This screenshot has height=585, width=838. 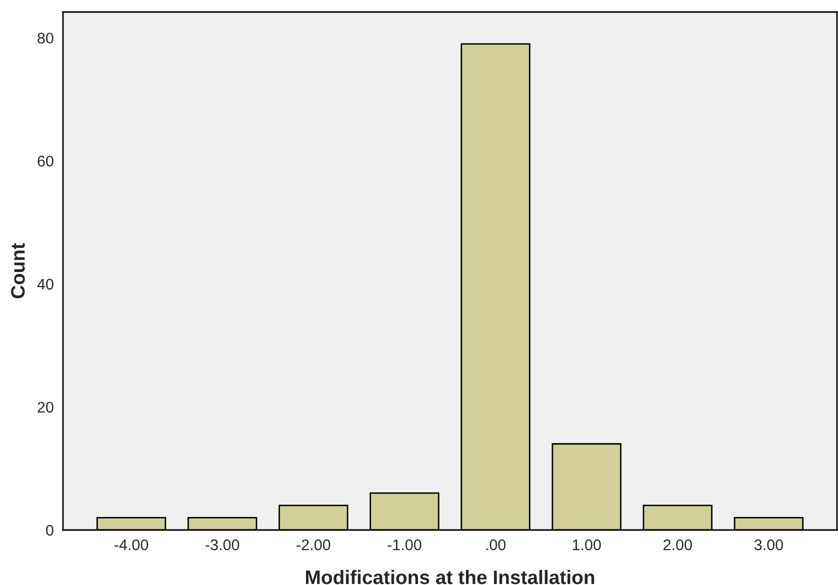 What do you see at coordinates (405, 544) in the screenshot?
I see `x-tick-label: -1.00` at bounding box center [405, 544].